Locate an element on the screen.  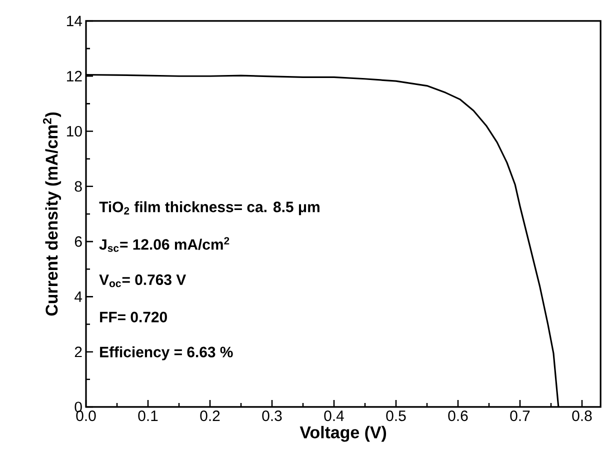
x-tick-label: 0.0 is located at coordinates (86, 416).